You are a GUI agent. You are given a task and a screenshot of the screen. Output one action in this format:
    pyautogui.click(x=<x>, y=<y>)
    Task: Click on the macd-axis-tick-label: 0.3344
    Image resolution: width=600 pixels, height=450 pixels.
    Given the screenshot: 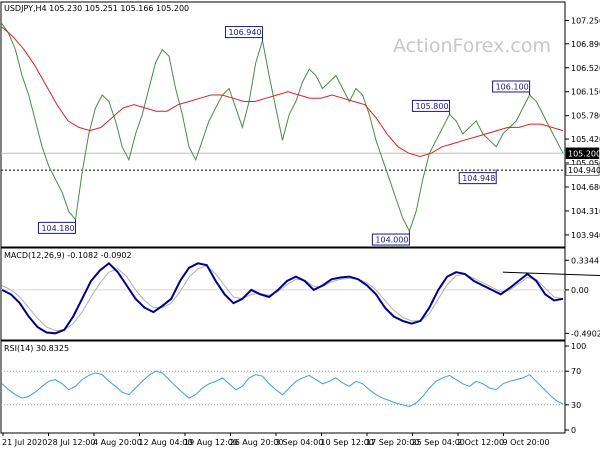 What is the action you would take?
    pyautogui.click(x=585, y=260)
    